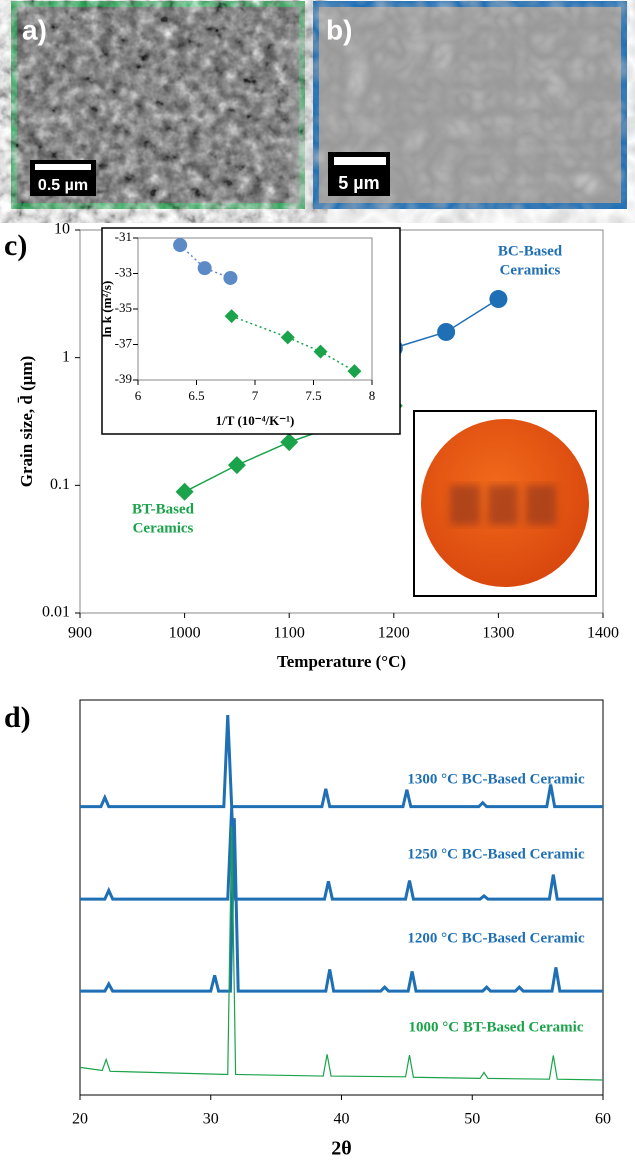  I want to click on y-tick-label: 1, so click(66, 356).